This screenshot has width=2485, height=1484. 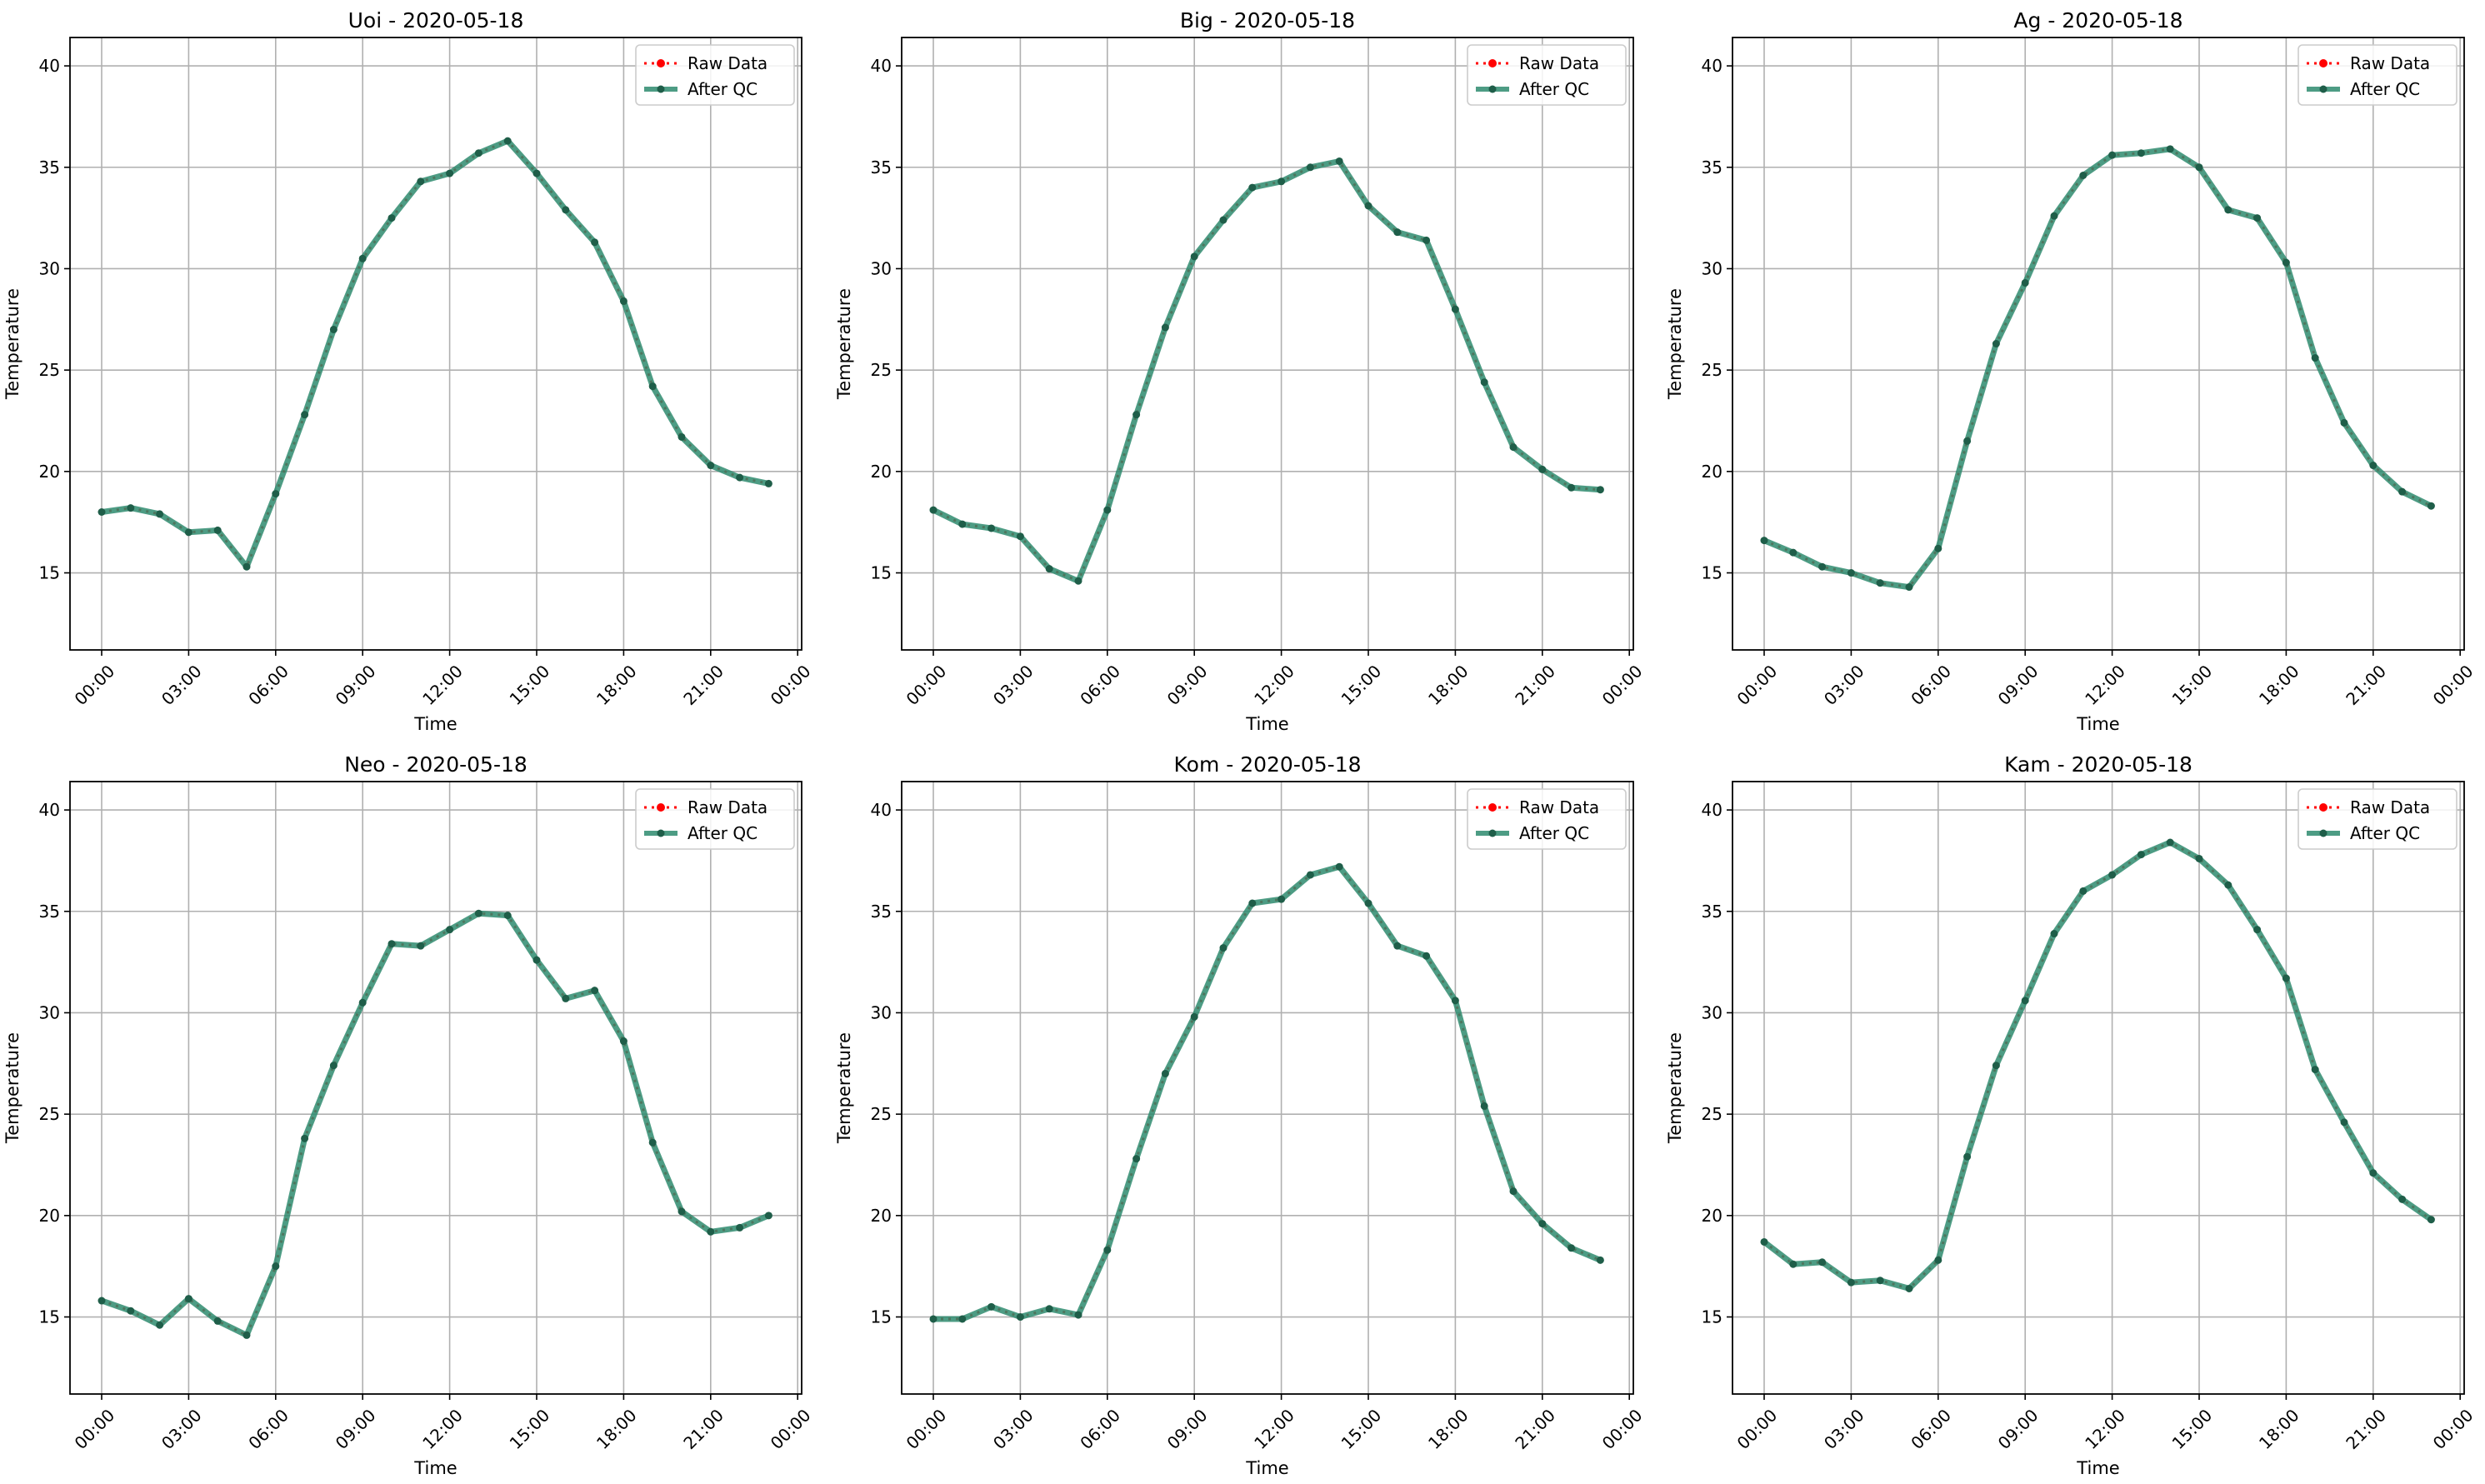 What do you see at coordinates (881, 912) in the screenshot?
I see `y-tick-label: 35` at bounding box center [881, 912].